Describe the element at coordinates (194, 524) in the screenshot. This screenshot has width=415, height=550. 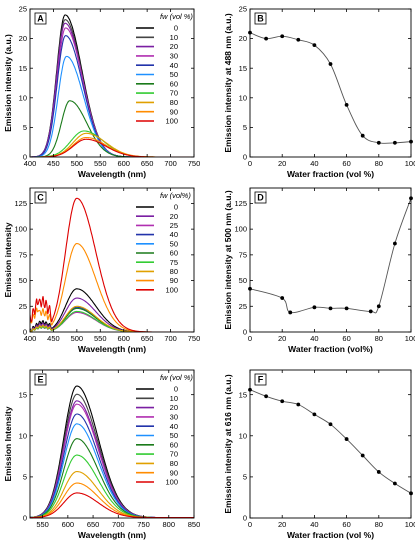
I see `x-tick-label: 850` at that location.